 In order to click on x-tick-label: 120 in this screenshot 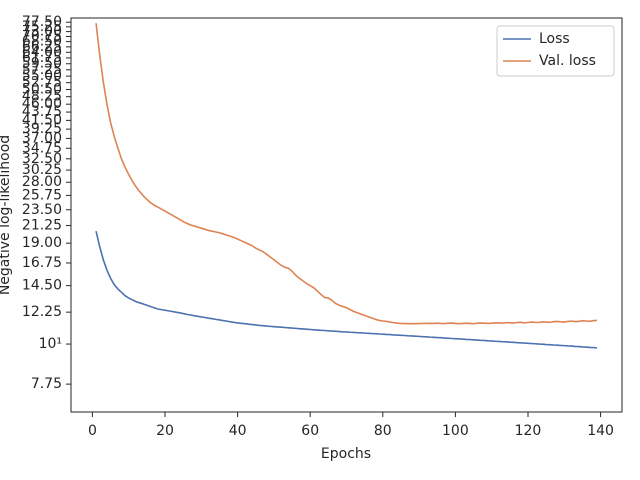, I will do `click(528, 431)`.